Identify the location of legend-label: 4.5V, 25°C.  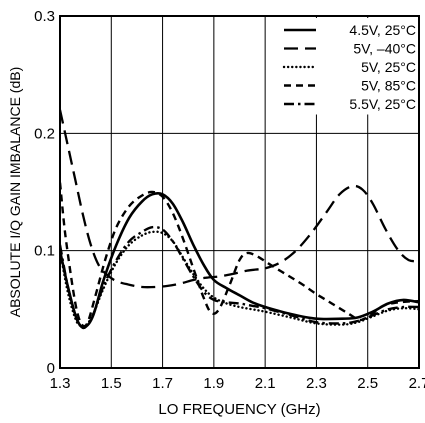
(382, 30).